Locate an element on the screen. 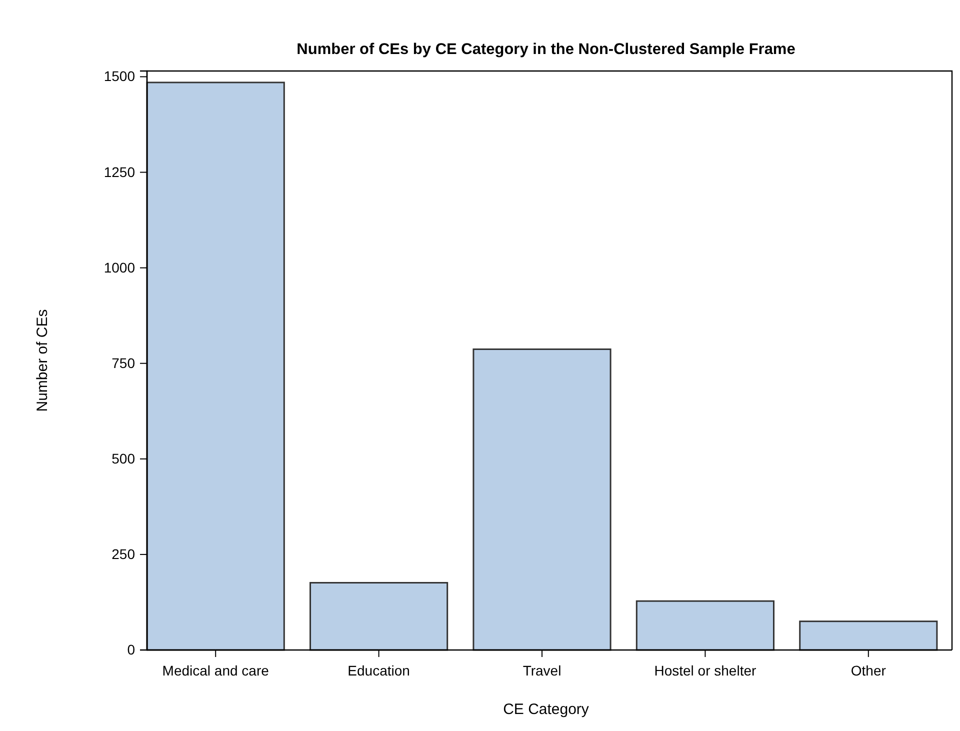 This screenshot has width=960, height=731. y-tick-label: 1500 is located at coordinates (120, 76).